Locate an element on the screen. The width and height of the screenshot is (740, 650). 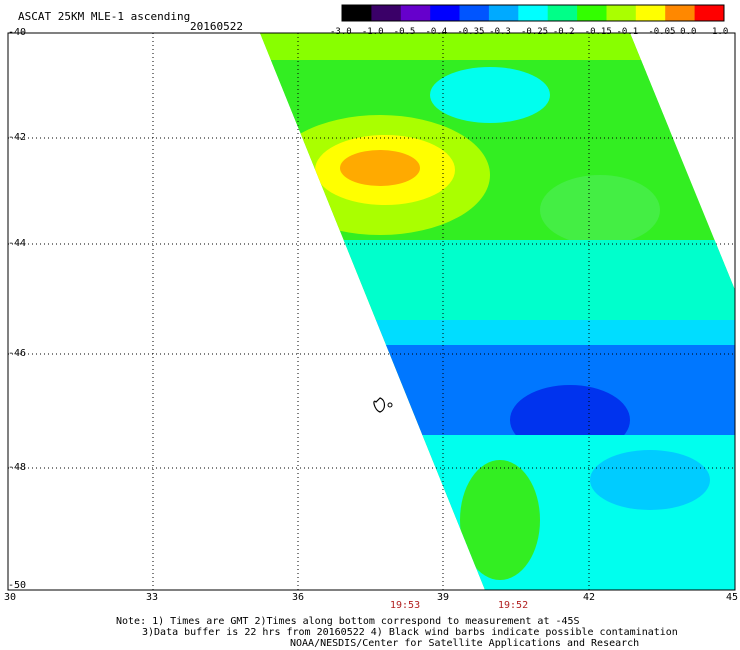
lon-label: 36 is located at coordinates (298, 597).